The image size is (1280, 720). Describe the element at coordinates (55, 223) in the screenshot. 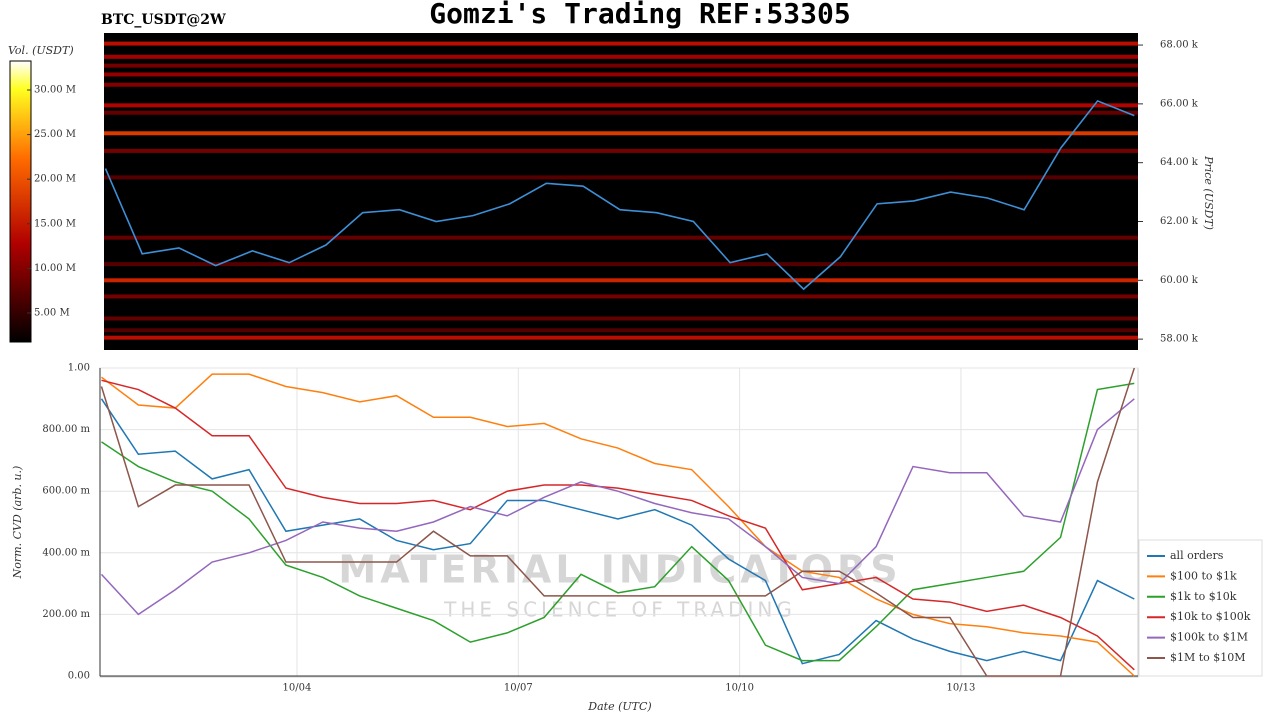

I see `colorbar-tick-label: 15.00 M` at that location.